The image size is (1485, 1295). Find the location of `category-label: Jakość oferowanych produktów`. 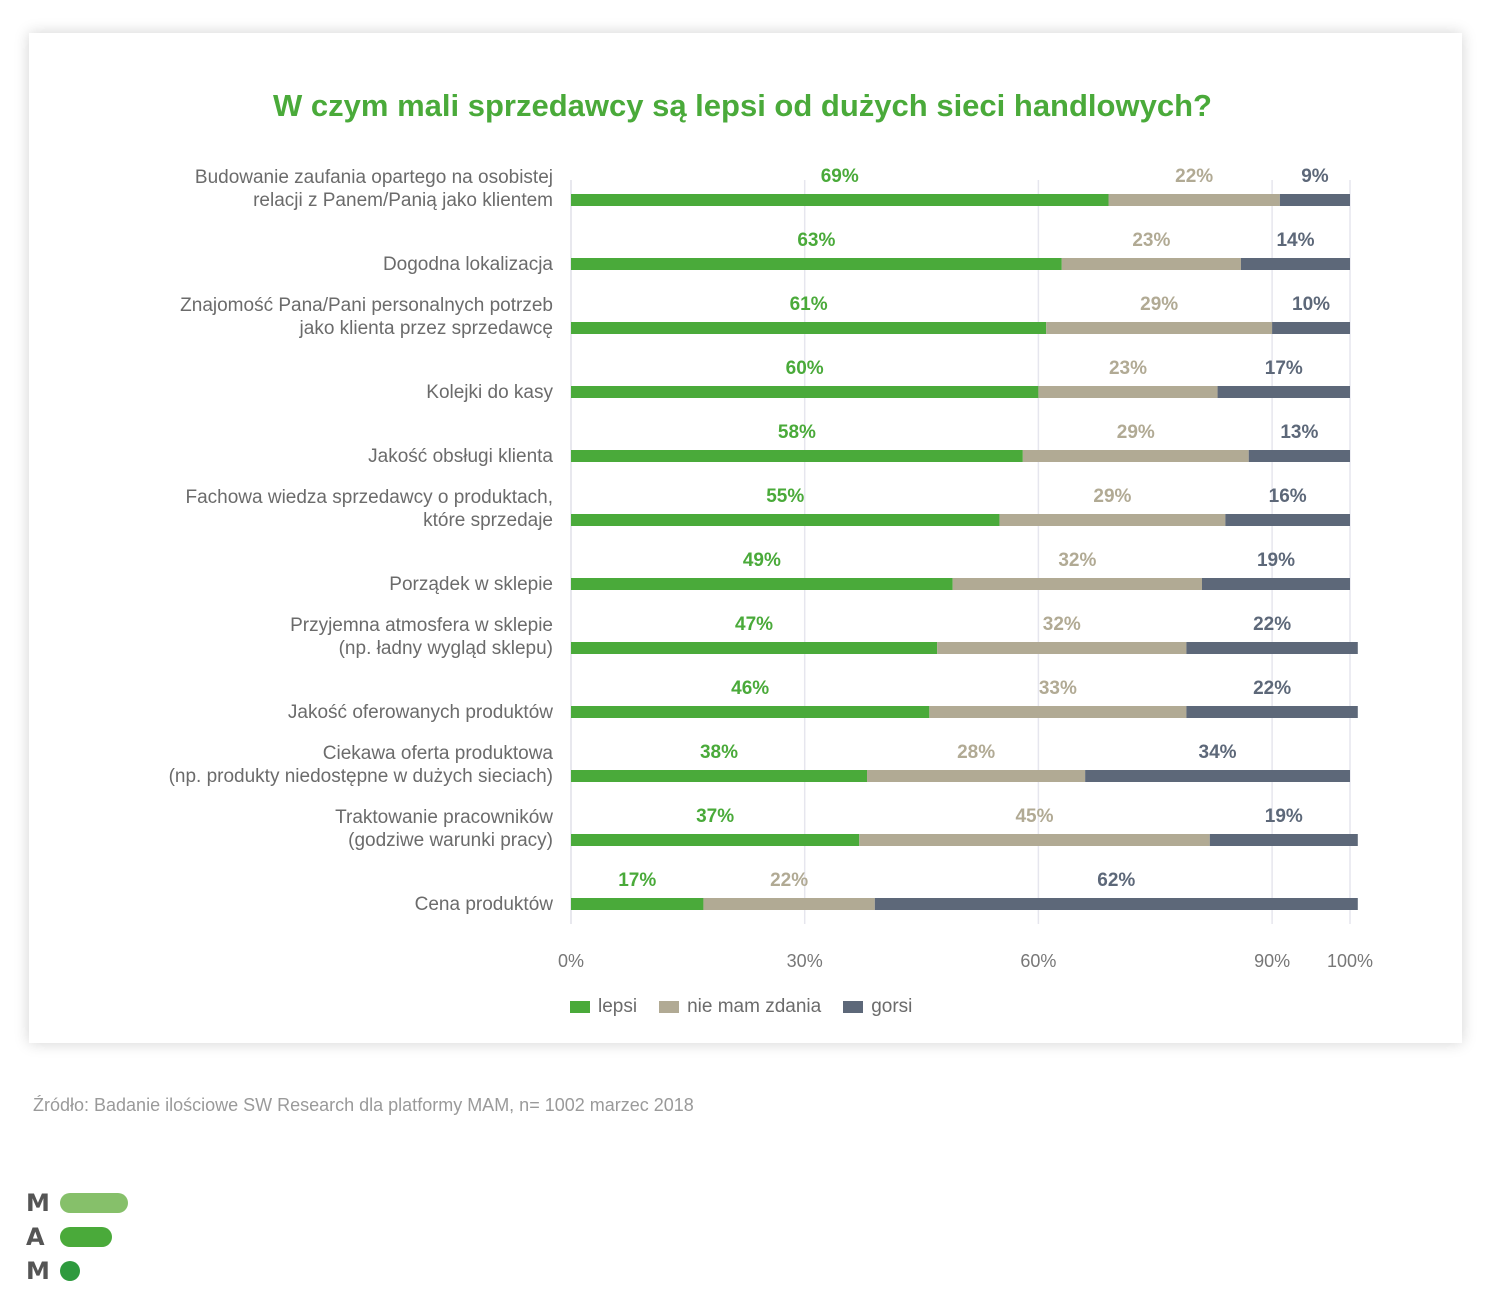

category-label: Jakość oferowanych produktów is located at coordinates (420, 712).